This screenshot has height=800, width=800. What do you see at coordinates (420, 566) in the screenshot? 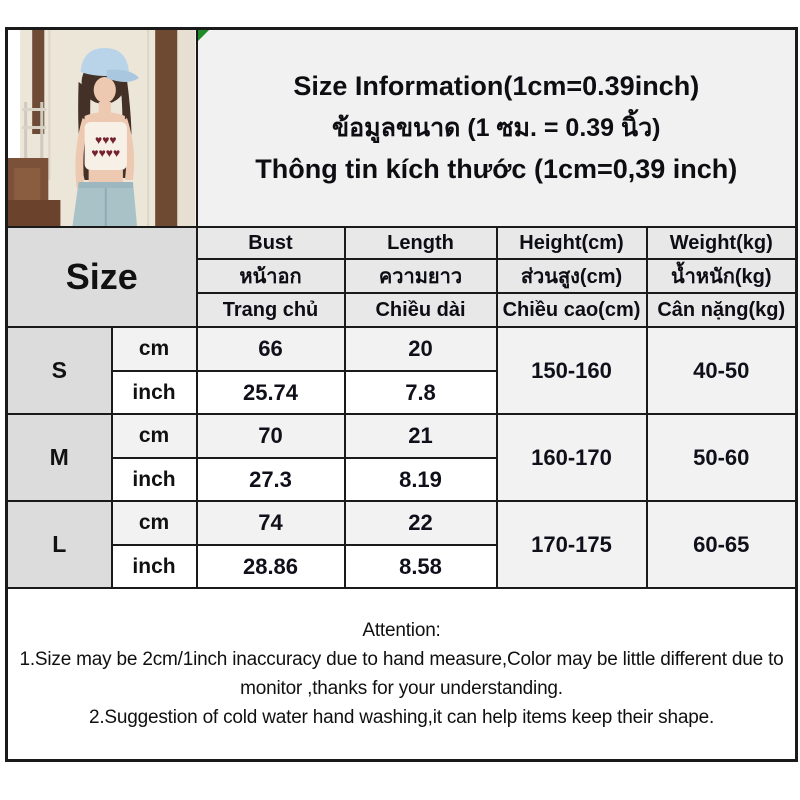
I see `cell-l-length-inch: 8.58` at bounding box center [420, 566].